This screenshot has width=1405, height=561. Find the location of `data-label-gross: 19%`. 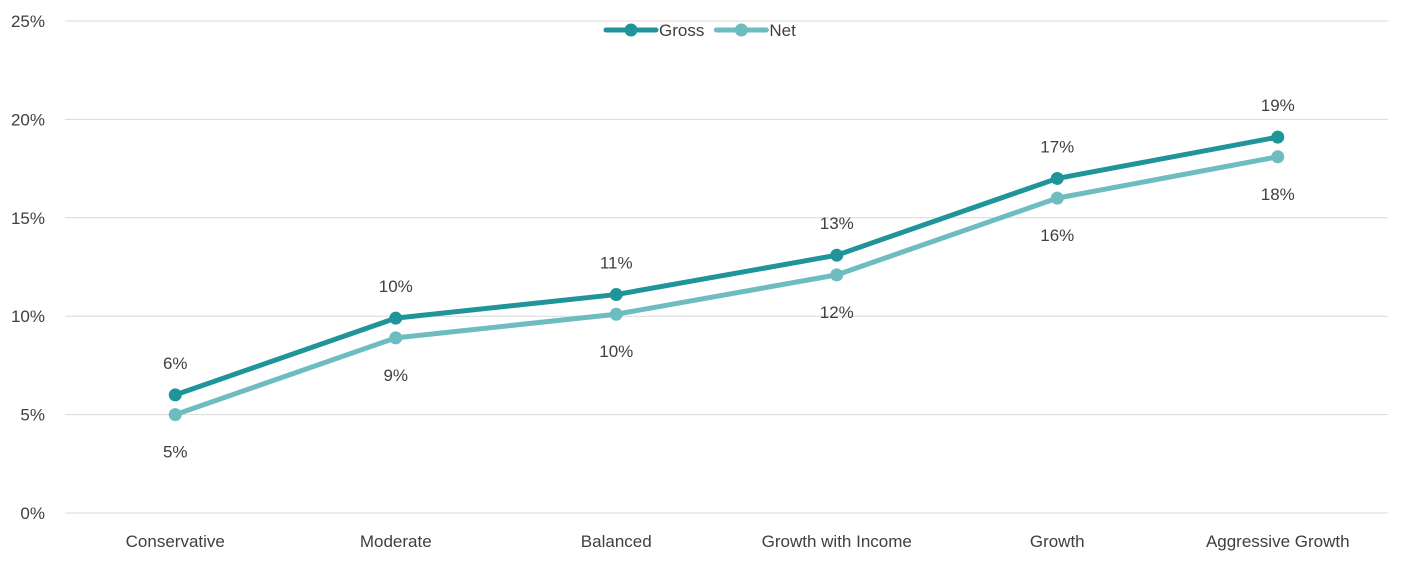

data-label-gross: 19% is located at coordinates (1278, 105).